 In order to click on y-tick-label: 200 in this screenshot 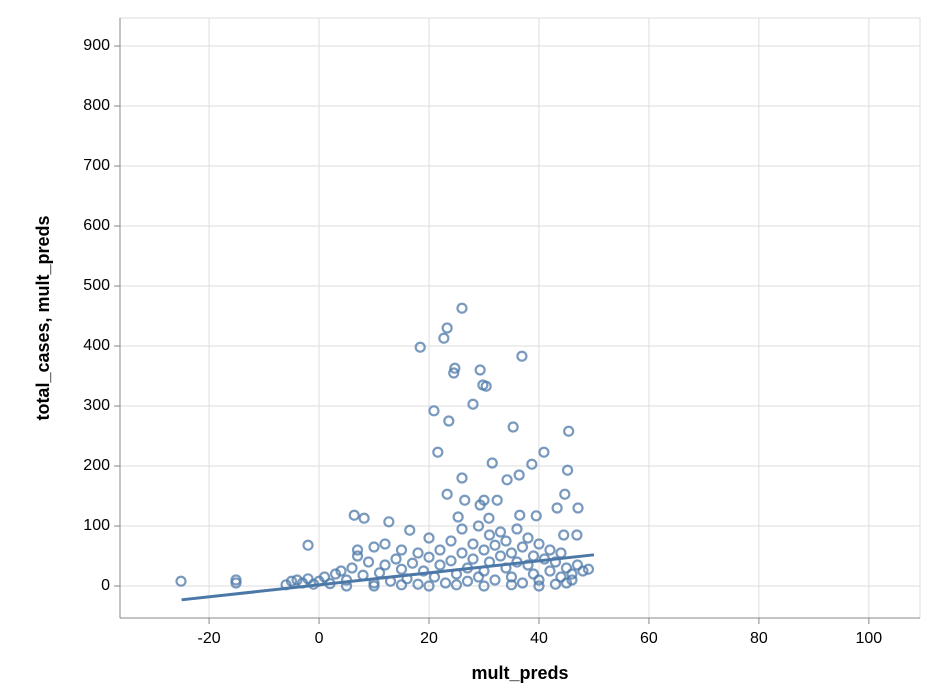, I will do `click(96, 465)`.